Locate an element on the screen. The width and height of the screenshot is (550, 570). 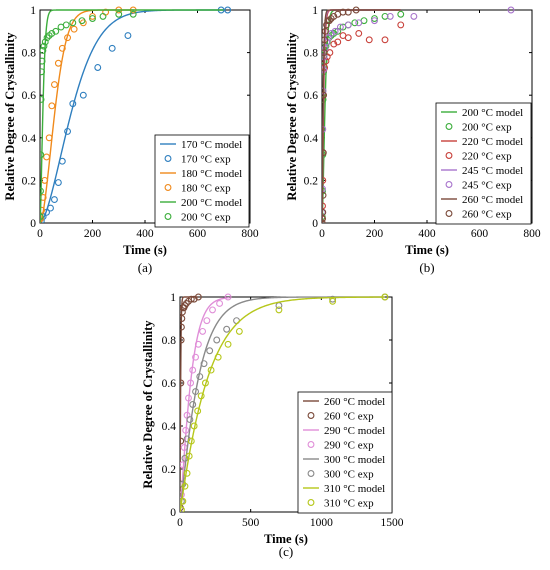
x-tick-label: 400 is located at coordinates (427, 234).